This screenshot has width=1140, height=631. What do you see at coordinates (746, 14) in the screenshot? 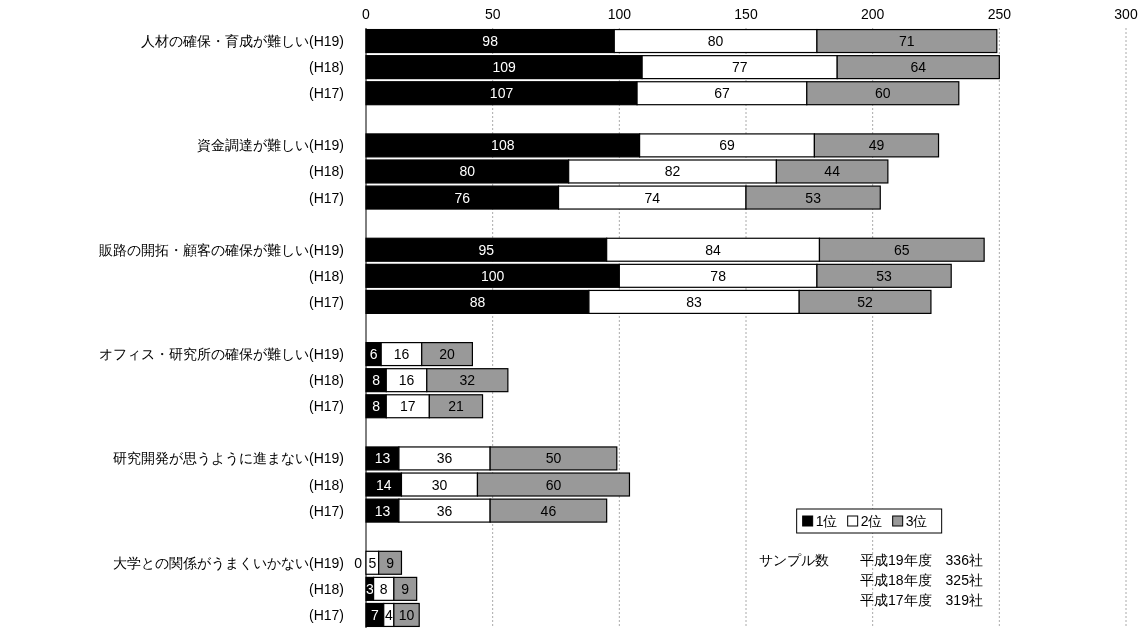
I see `x-tick-label: 150` at bounding box center [746, 14].